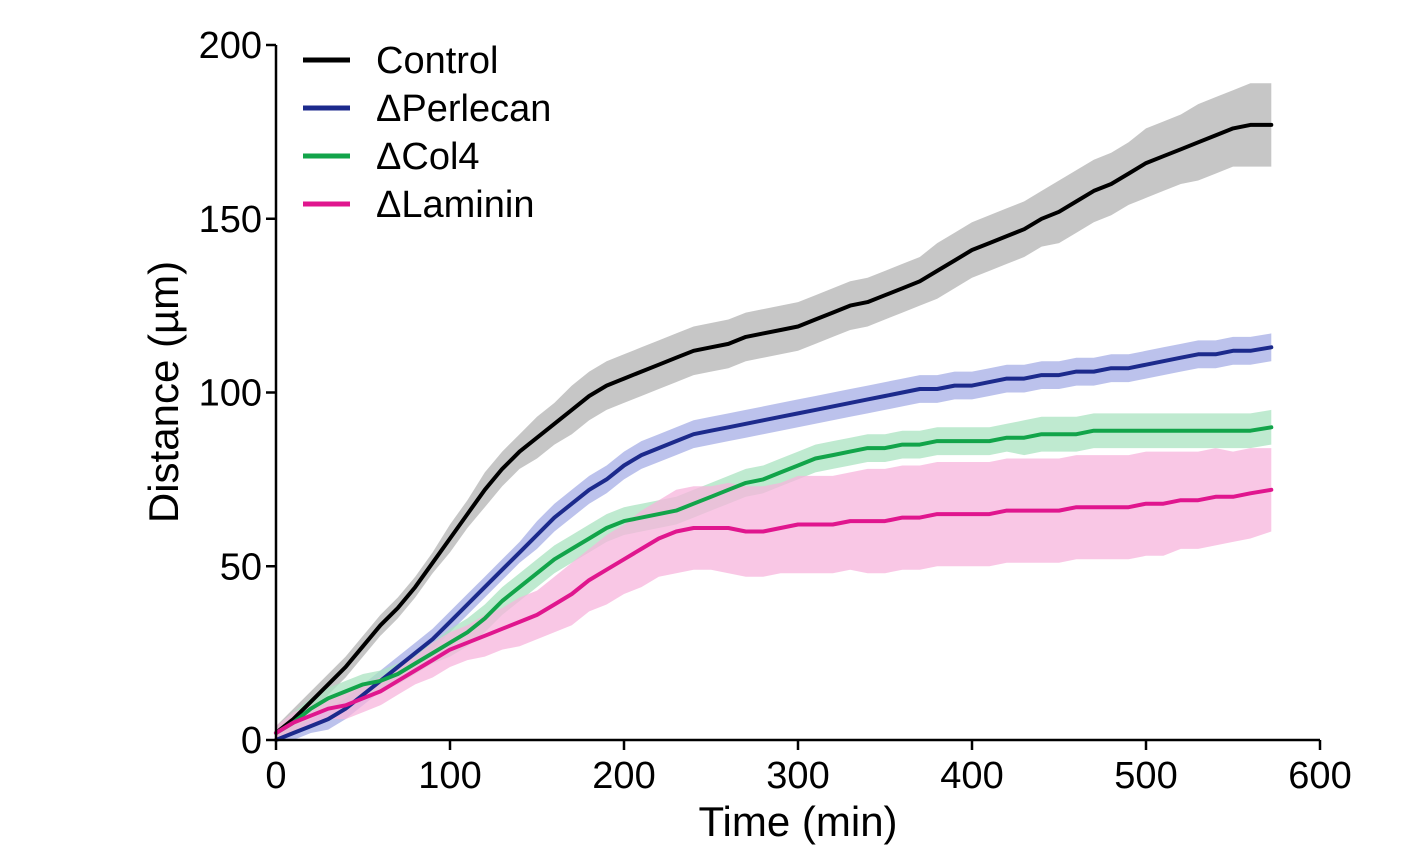  I want to click on legend-label-delta-perlecan: ΔPerlecan, so click(463, 109).